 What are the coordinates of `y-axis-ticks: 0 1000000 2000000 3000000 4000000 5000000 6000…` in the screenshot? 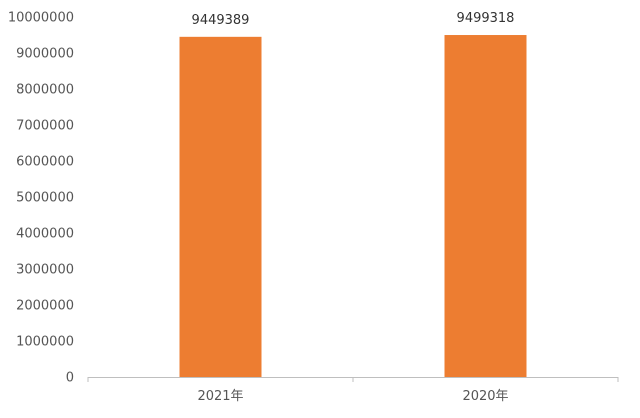 It's located at (41, 198).